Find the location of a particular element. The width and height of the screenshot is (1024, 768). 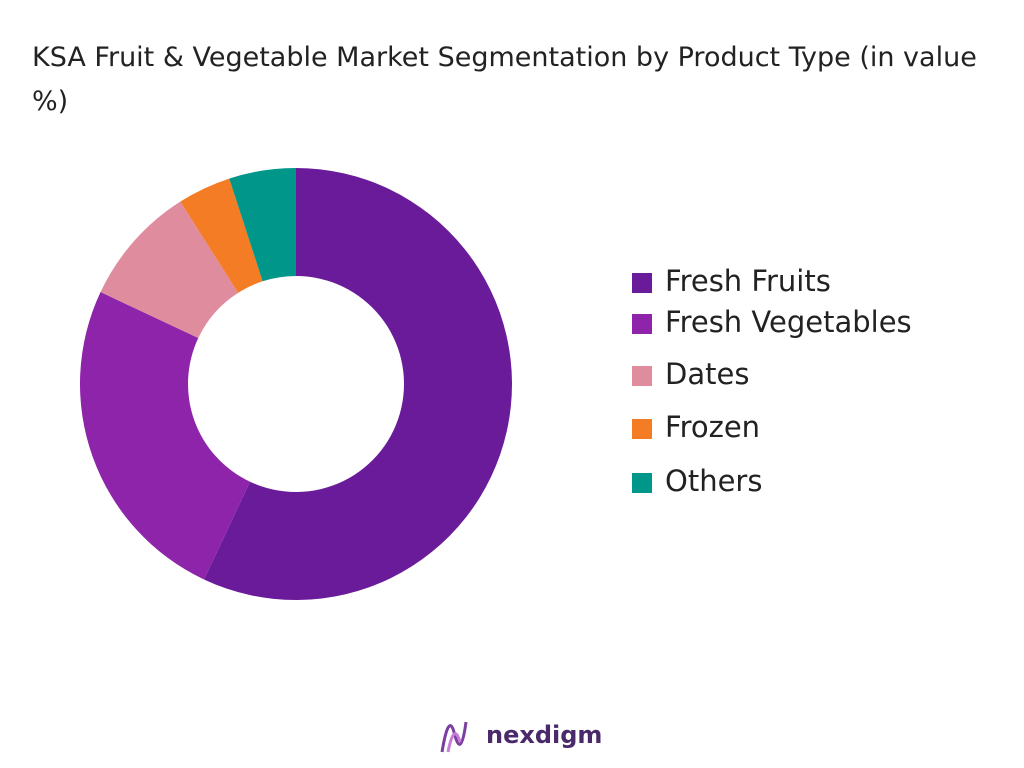

legend-label: Dates is located at coordinates (707, 374).